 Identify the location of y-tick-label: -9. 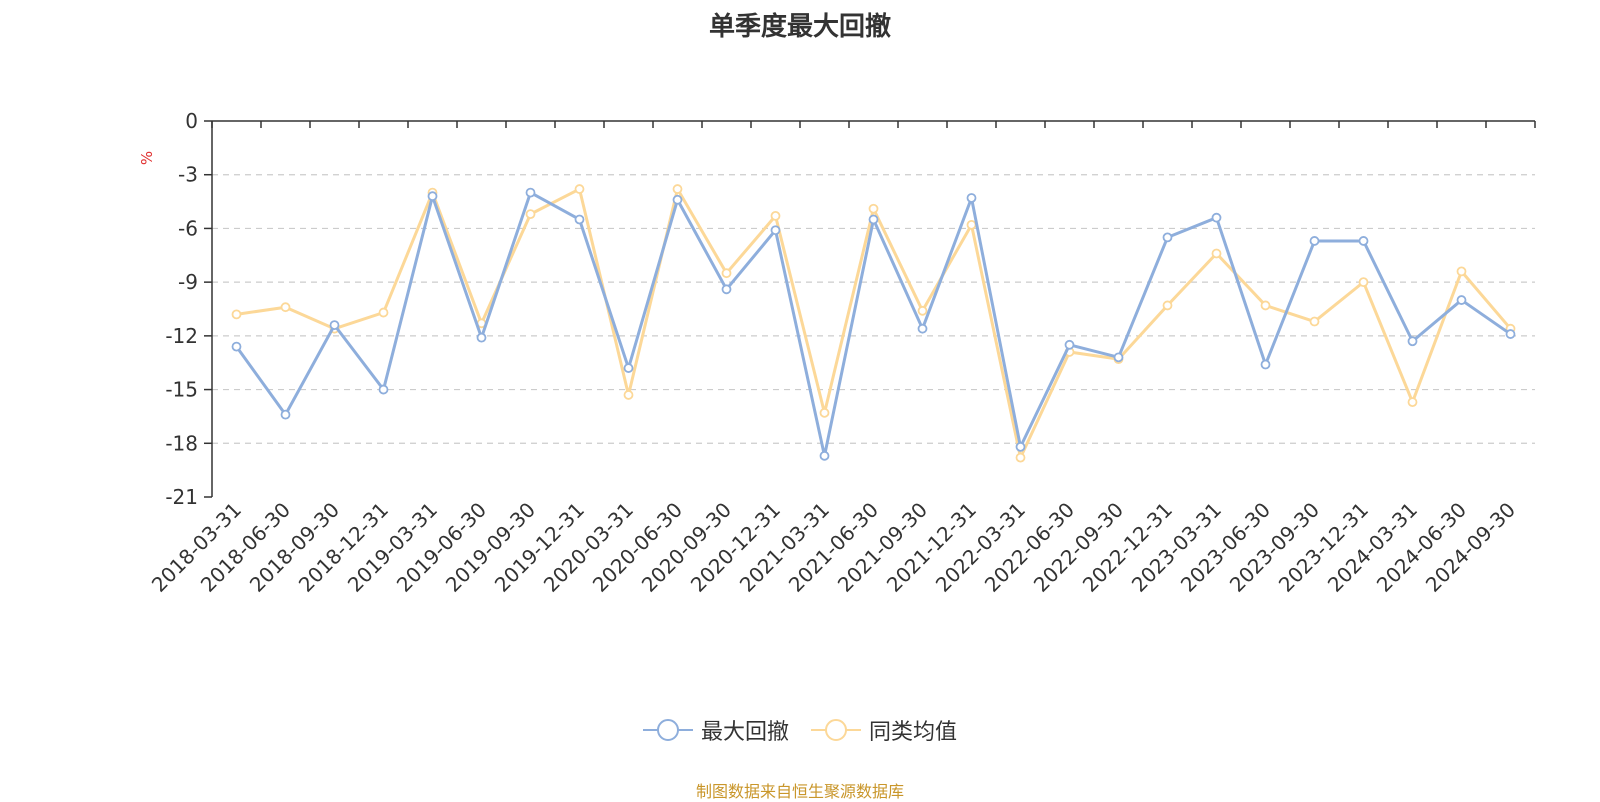
(188, 282).